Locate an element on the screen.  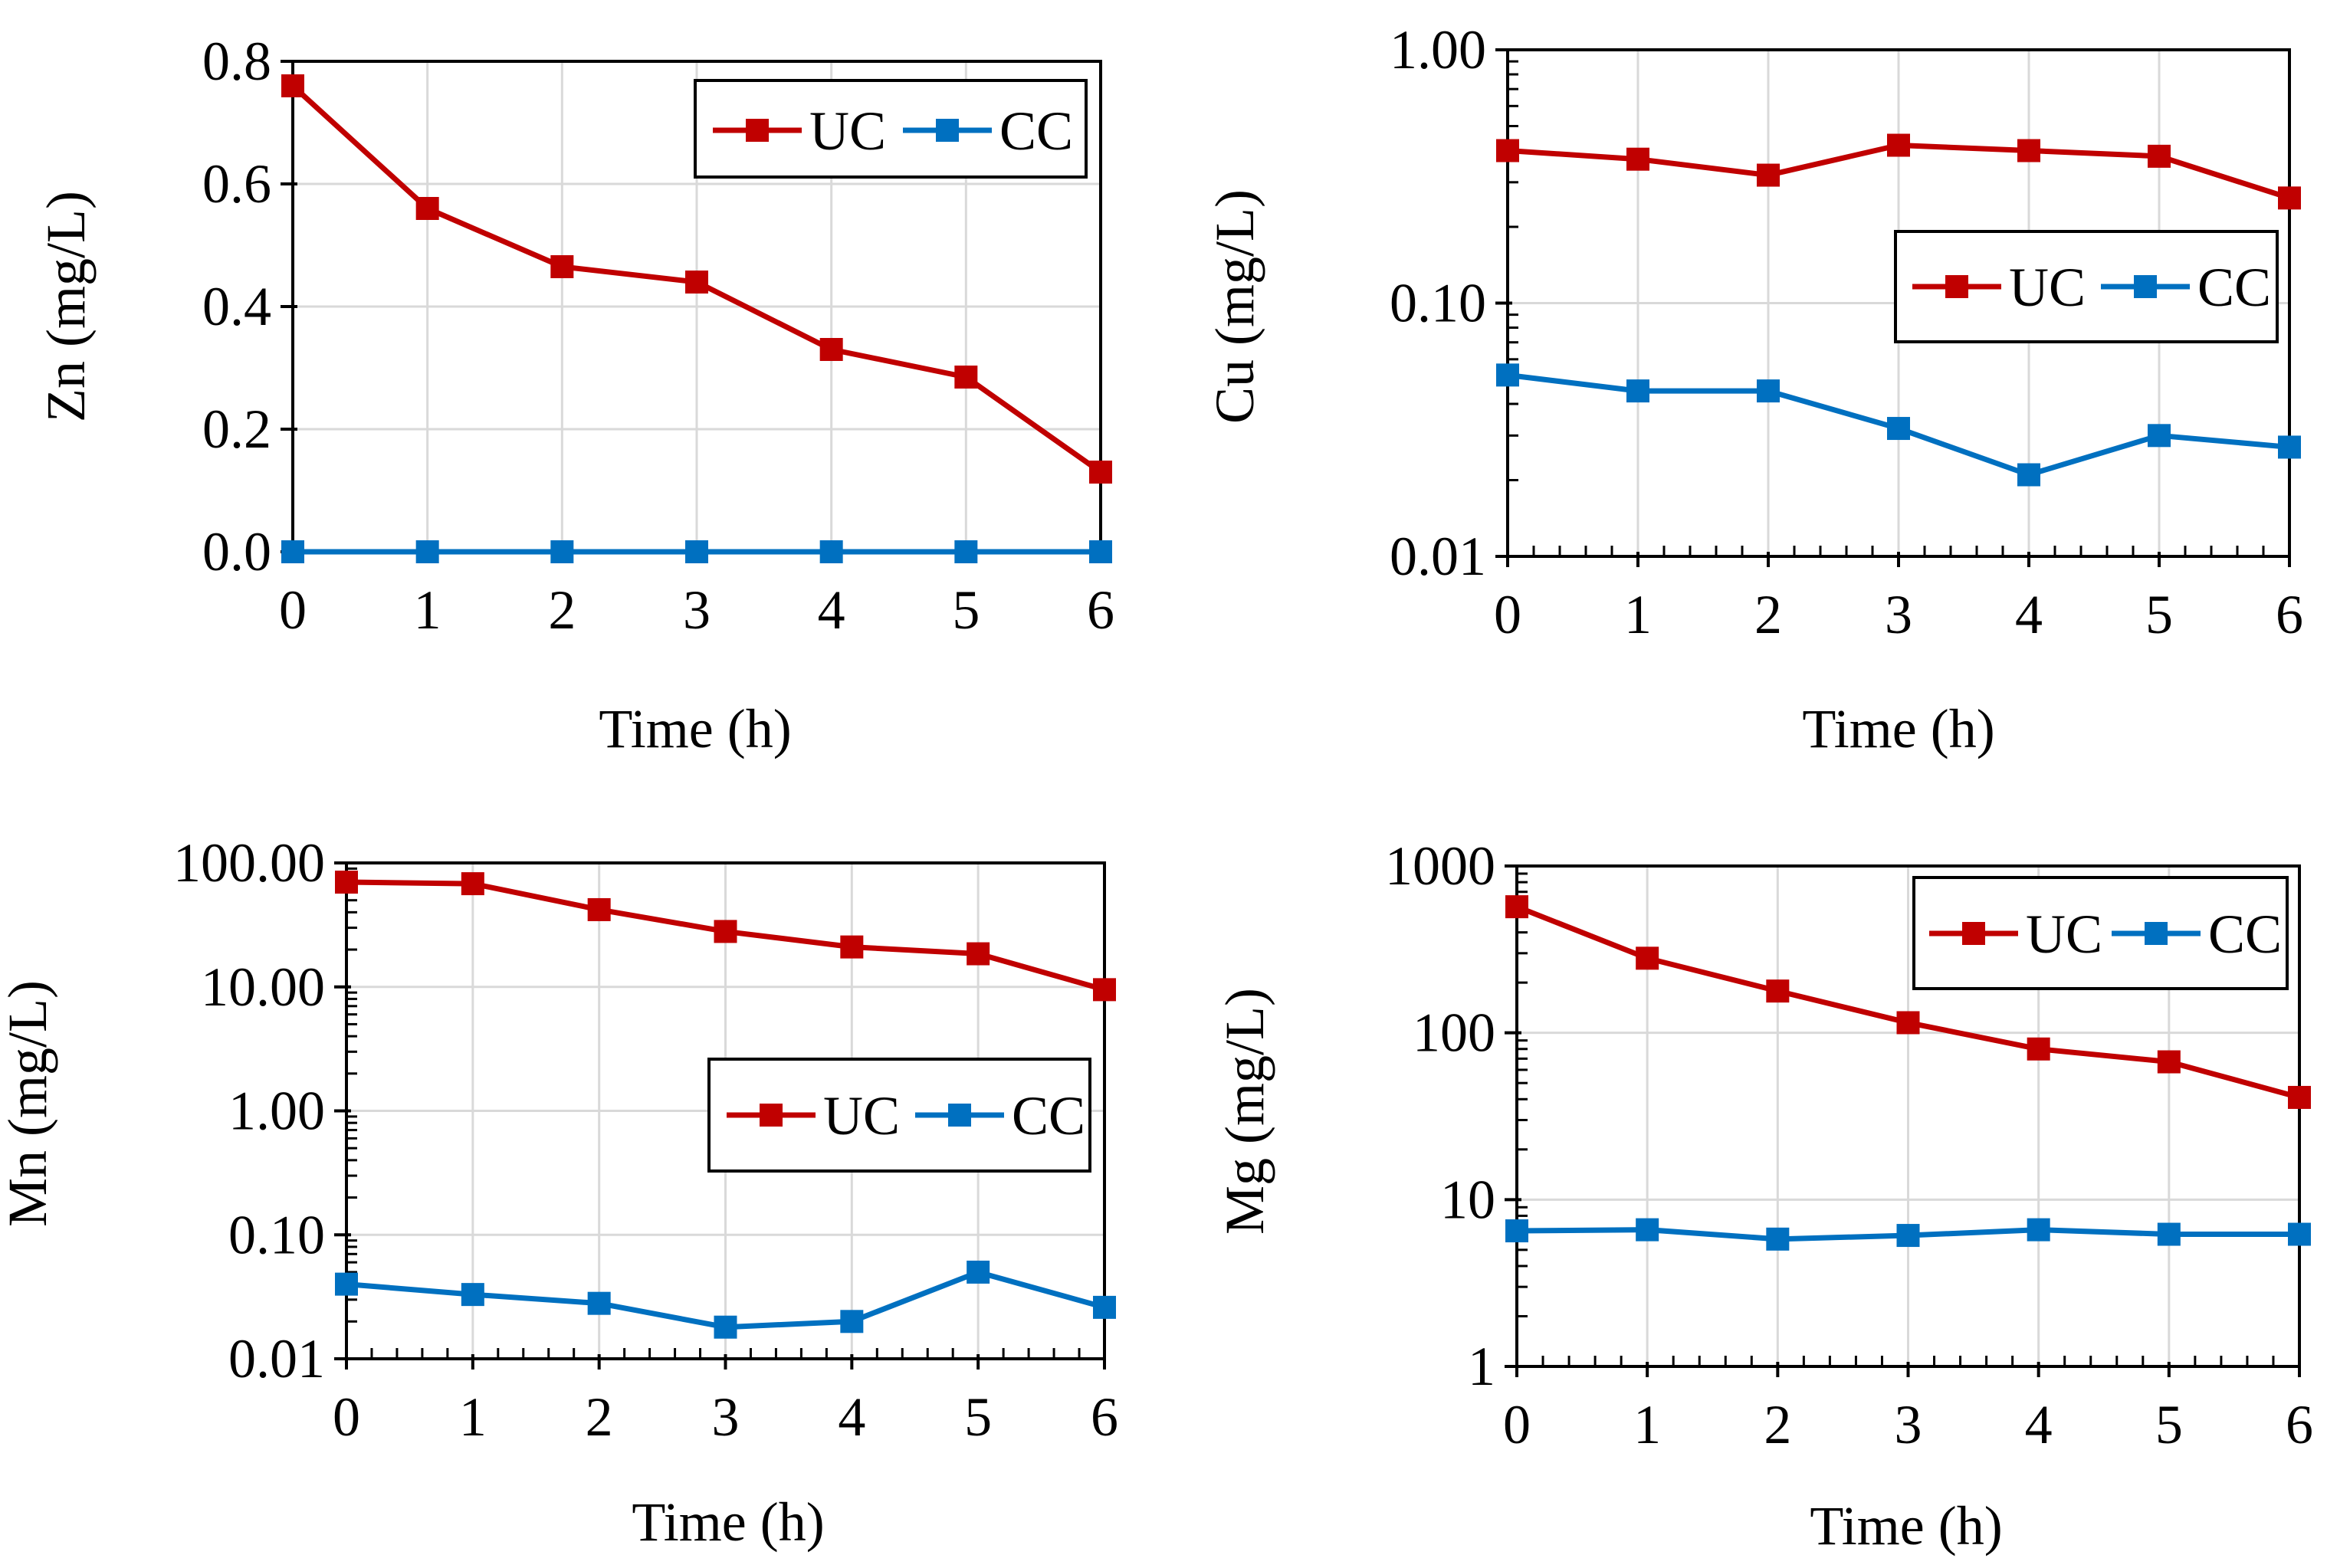
zn-x-axis-label: Time (h) is located at coordinates (695, 728).